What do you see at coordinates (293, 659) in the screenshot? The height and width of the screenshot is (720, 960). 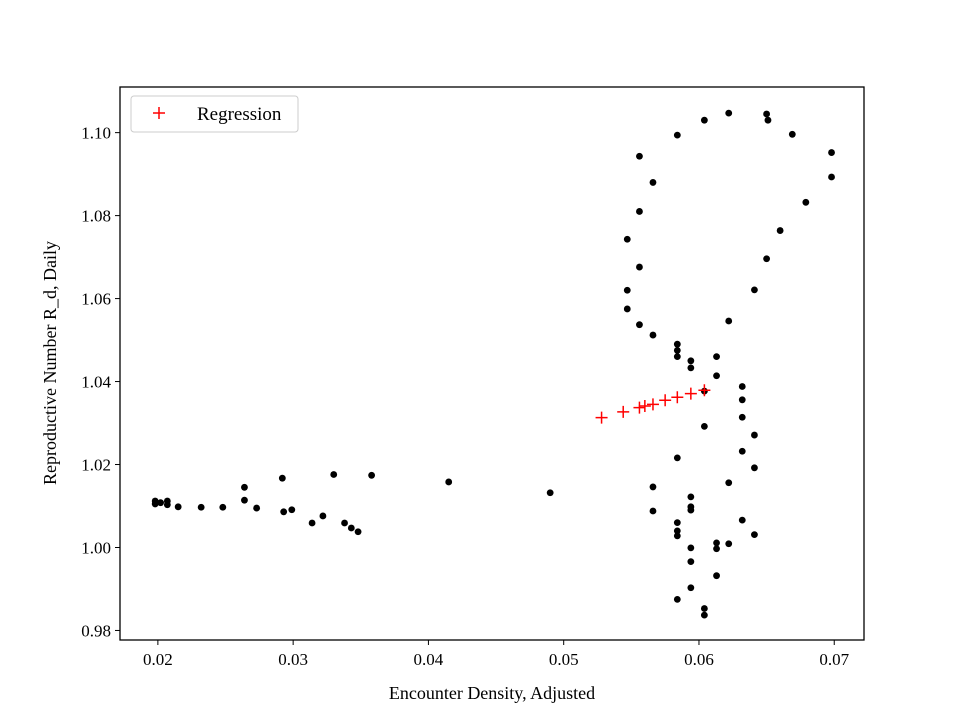 I see `x-tick-label: 0.03` at bounding box center [293, 659].